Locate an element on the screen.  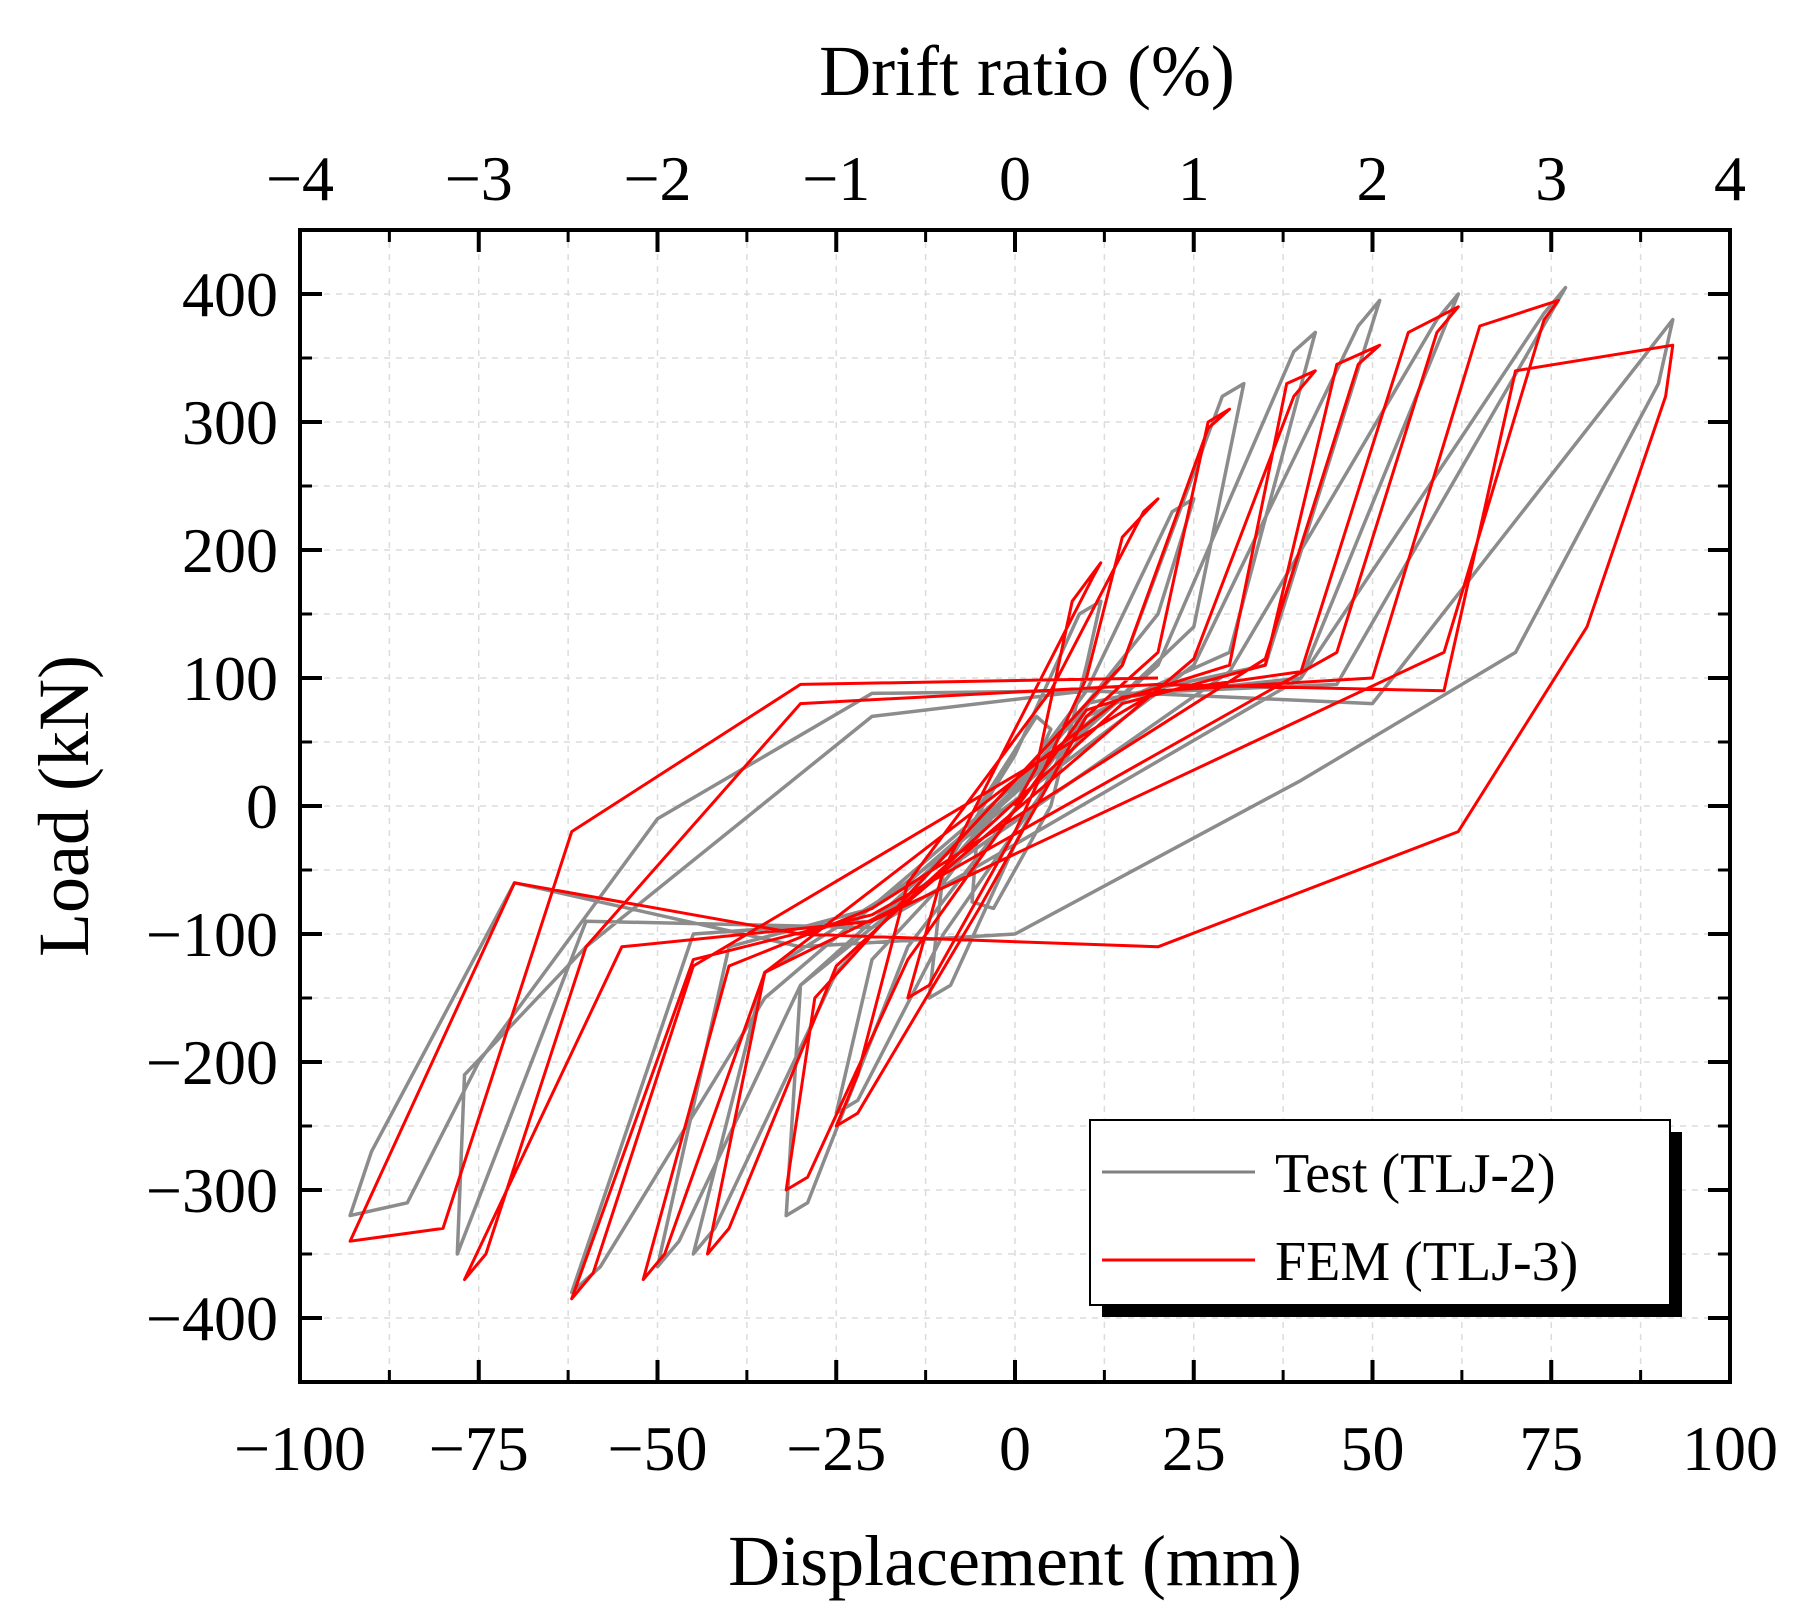
x2-tick-label: −4 is located at coordinates (300, 178).